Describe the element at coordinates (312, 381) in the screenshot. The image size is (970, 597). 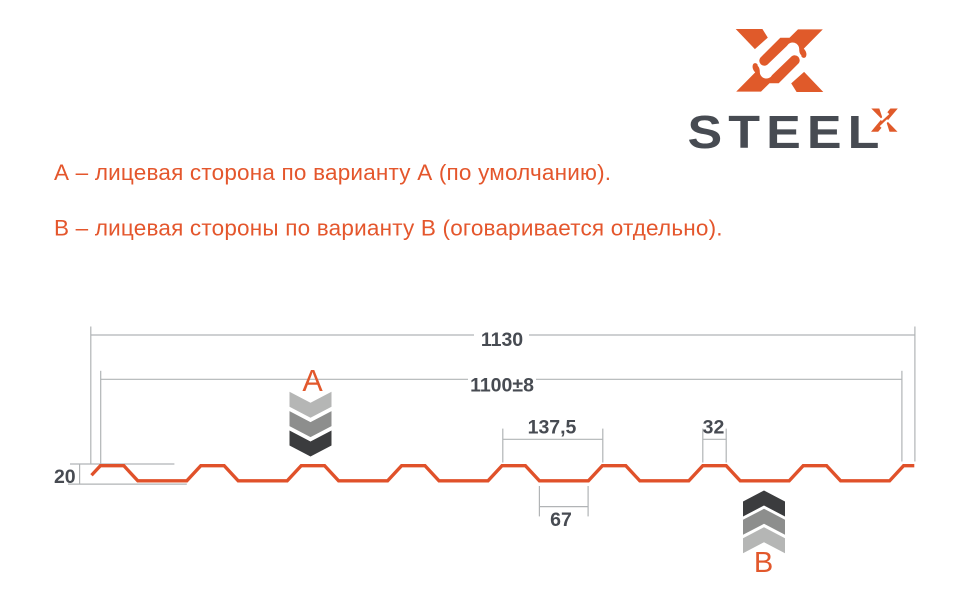
I see `svg-text: A` at that location.